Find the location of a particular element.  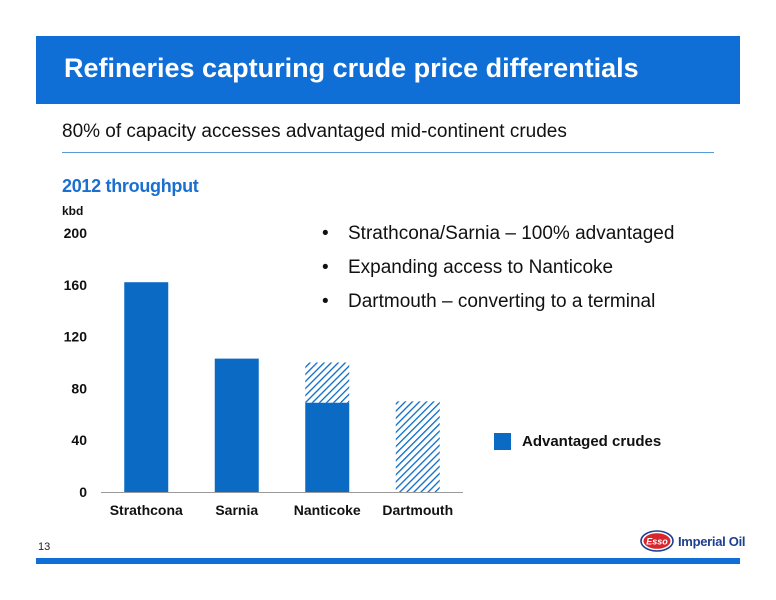

esso-logo-icon: Esso is located at coordinates (657, 541).